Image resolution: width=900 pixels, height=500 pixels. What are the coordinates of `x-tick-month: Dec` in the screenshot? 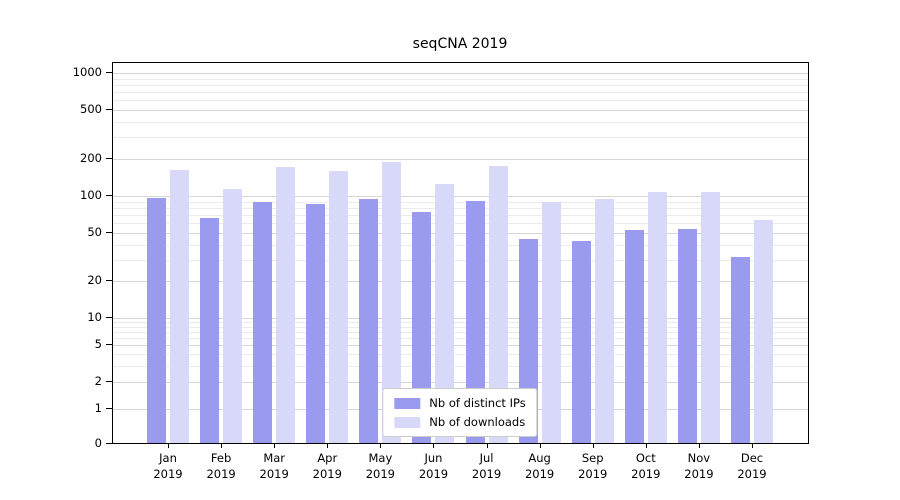 It's located at (752, 458).